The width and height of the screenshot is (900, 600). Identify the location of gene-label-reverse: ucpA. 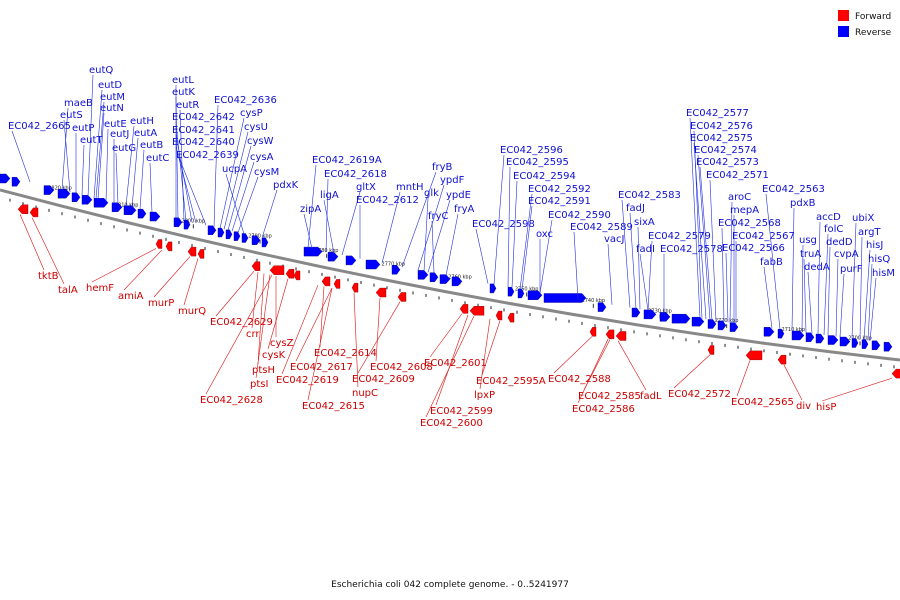
(234, 169).